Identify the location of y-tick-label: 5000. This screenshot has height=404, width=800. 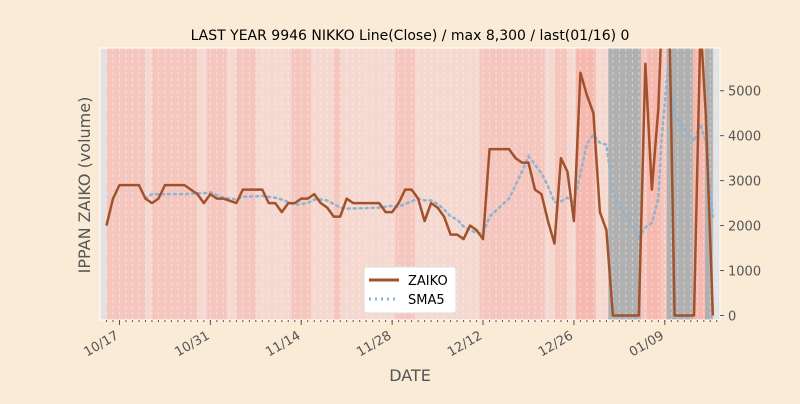
(744, 92).